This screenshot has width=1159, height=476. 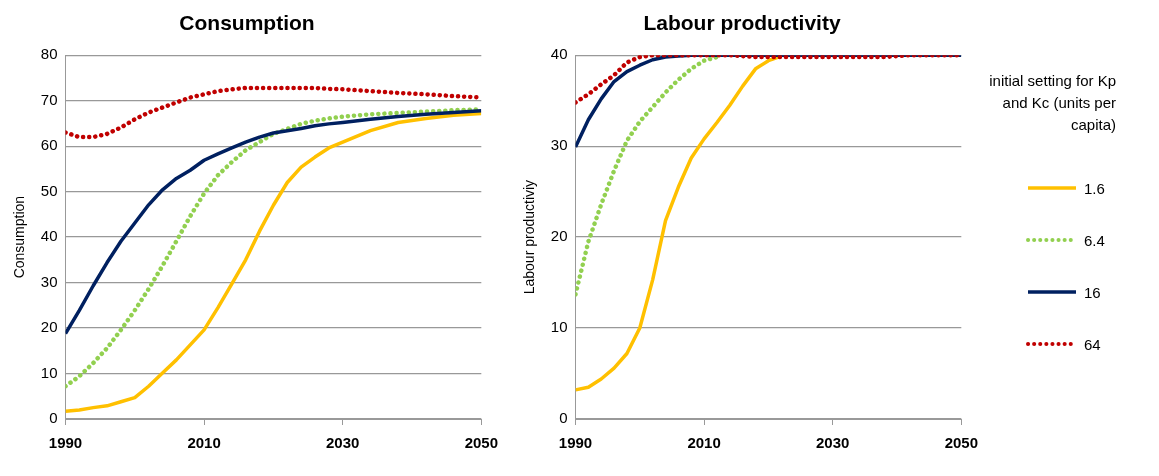 I want to click on legend-title: initial setting for Kp and Kc (units per capita), so click(x=1052, y=103).